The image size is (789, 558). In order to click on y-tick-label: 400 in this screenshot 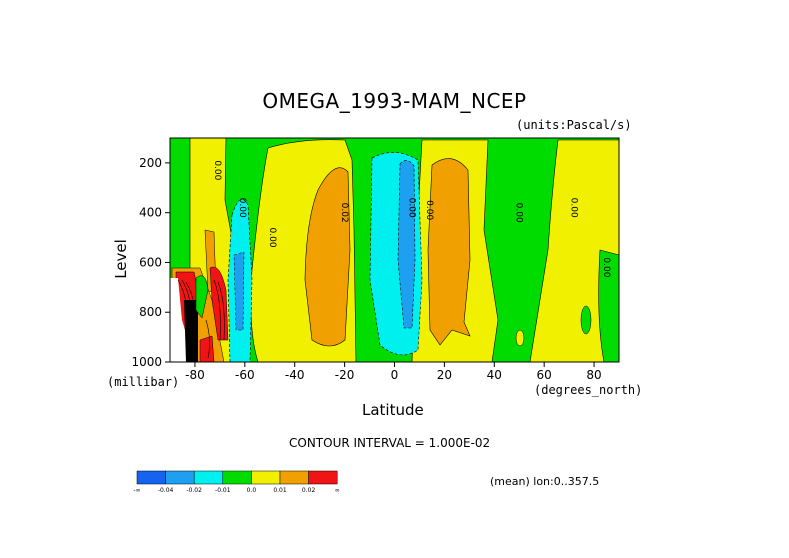, I will do `click(150, 213)`.